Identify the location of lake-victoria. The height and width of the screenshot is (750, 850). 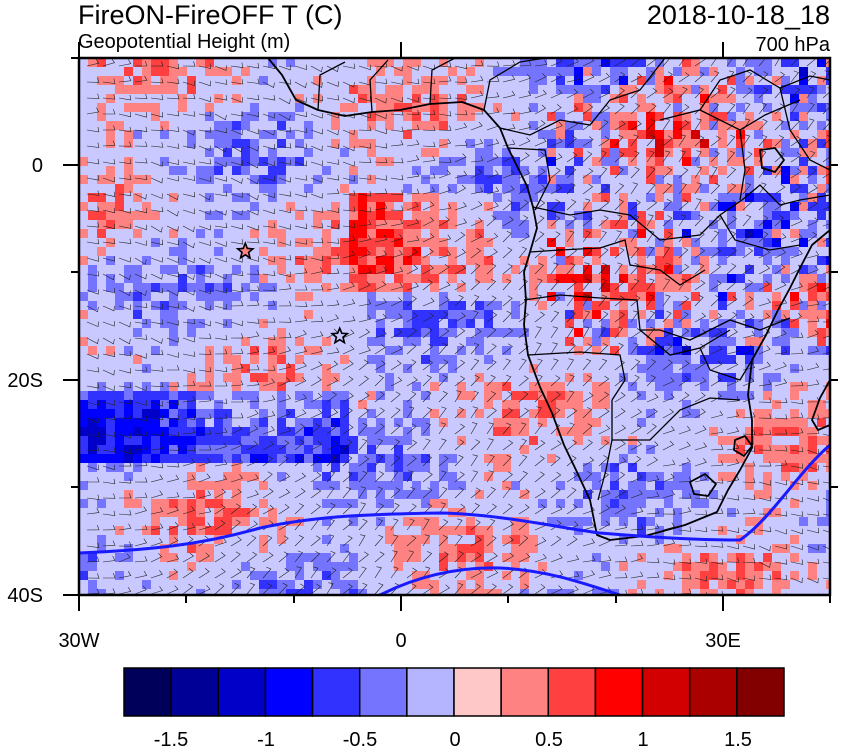
(772, 160).